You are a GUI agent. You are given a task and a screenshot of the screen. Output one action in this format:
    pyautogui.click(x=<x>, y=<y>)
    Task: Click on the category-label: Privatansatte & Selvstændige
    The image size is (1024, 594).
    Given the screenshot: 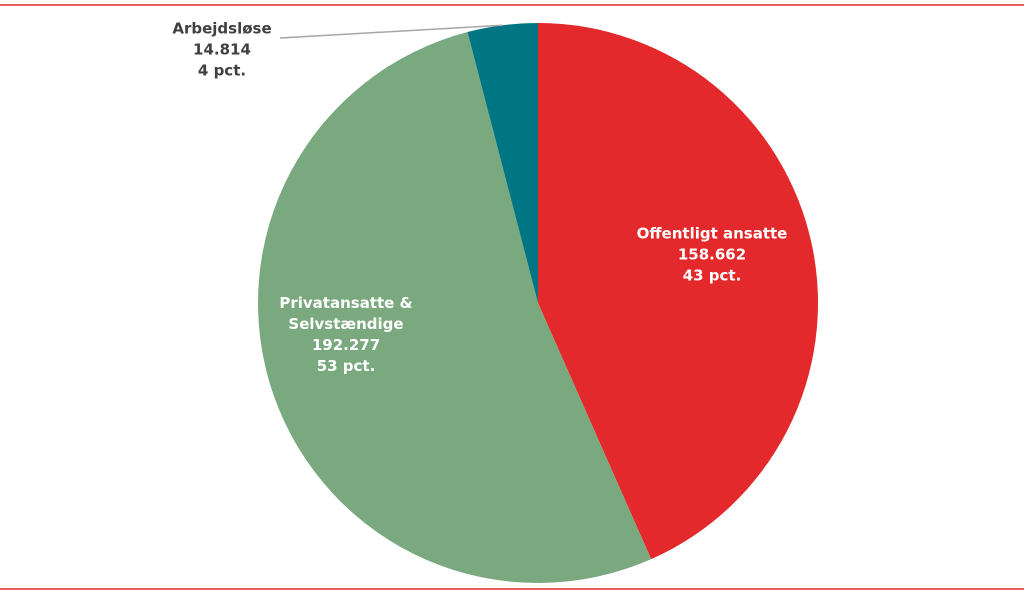 What is the action you would take?
    pyautogui.click(x=346, y=313)
    